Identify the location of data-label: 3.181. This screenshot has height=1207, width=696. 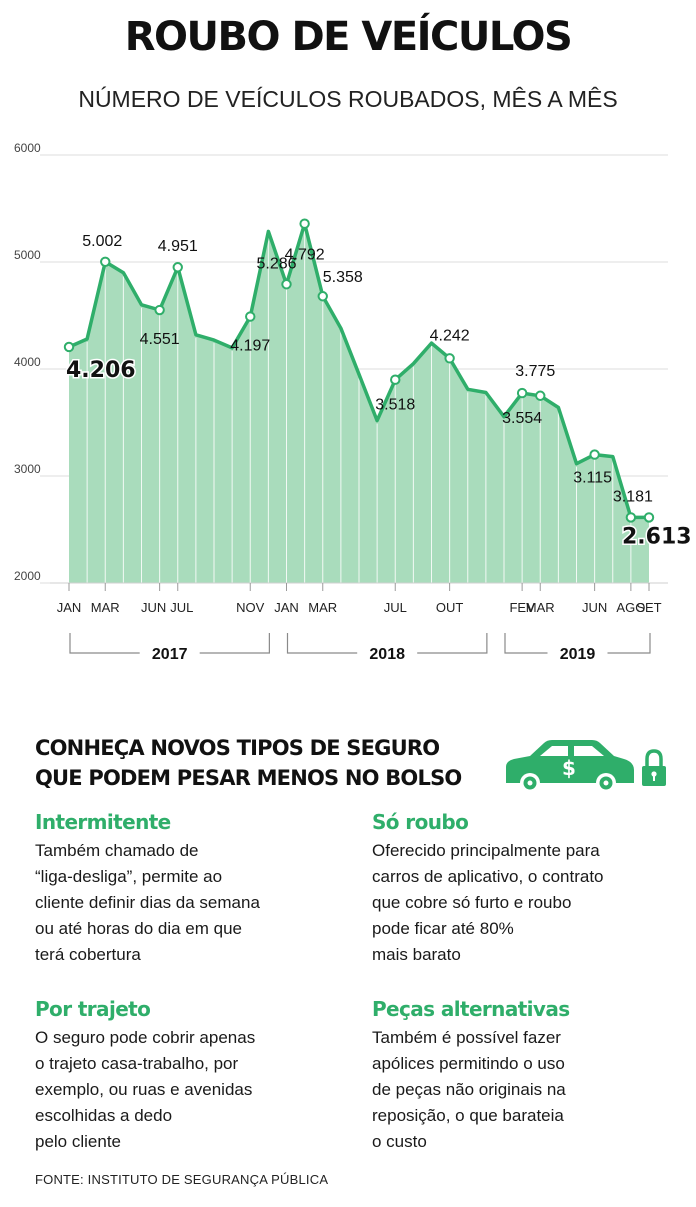
(633, 496).